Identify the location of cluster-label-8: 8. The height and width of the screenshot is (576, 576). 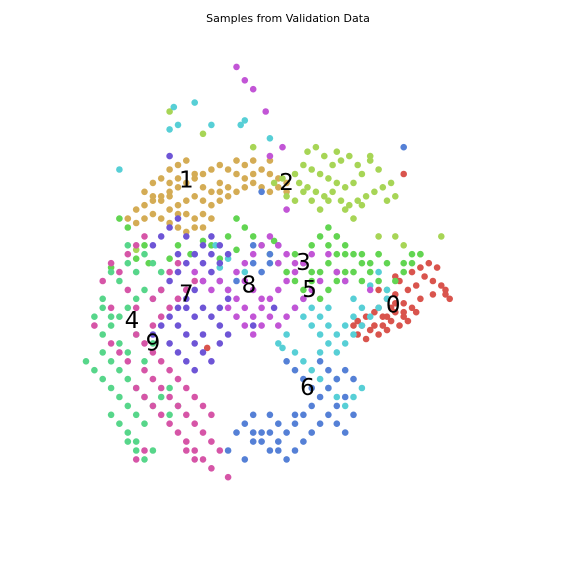
(249, 286).